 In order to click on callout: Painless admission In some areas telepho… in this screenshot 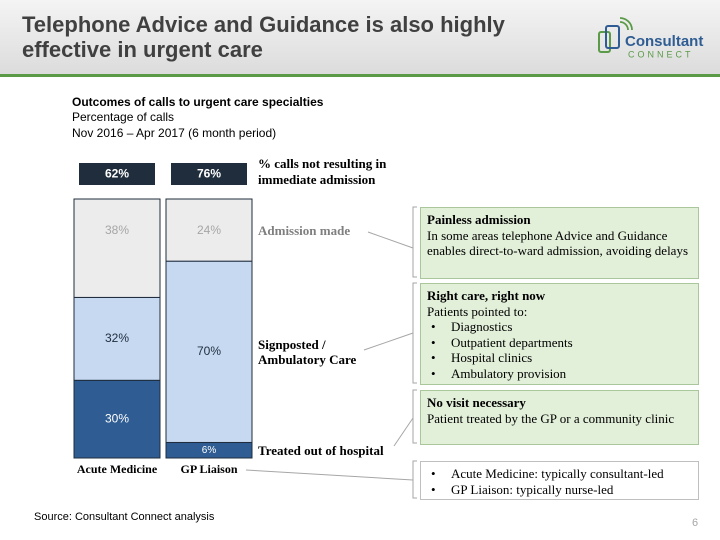, I will do `click(559, 243)`.